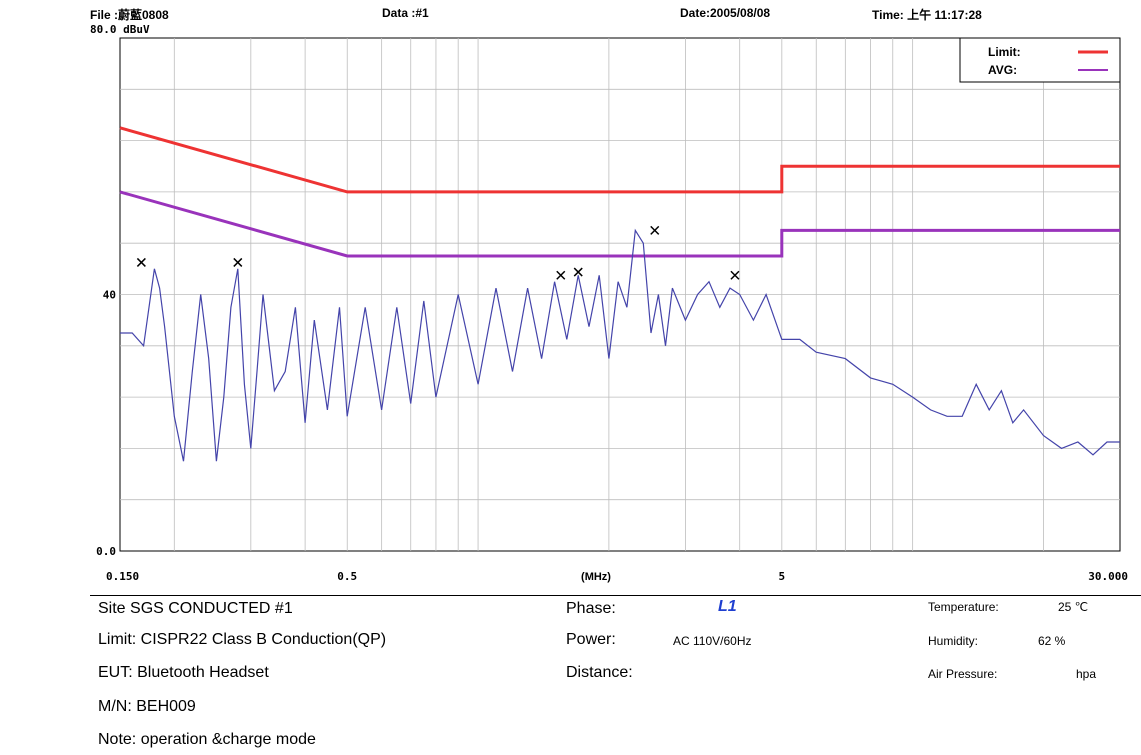 Image resolution: width=1141 pixels, height=755 pixels. Describe the element at coordinates (1052, 641) in the screenshot. I see `humidity-value: 62 %` at that location.